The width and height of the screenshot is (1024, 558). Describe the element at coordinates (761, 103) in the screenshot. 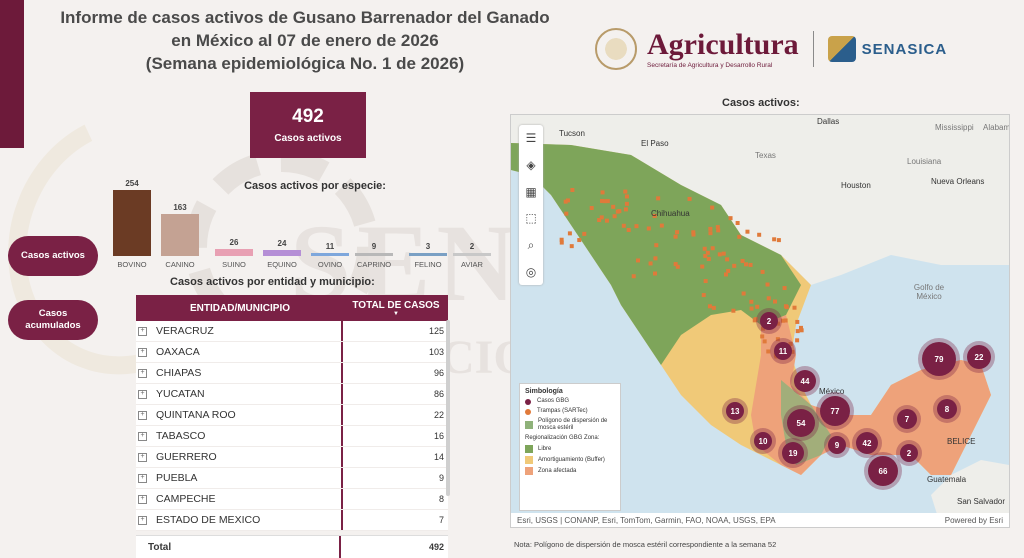

I see `map-title: Casos activos:` at that location.